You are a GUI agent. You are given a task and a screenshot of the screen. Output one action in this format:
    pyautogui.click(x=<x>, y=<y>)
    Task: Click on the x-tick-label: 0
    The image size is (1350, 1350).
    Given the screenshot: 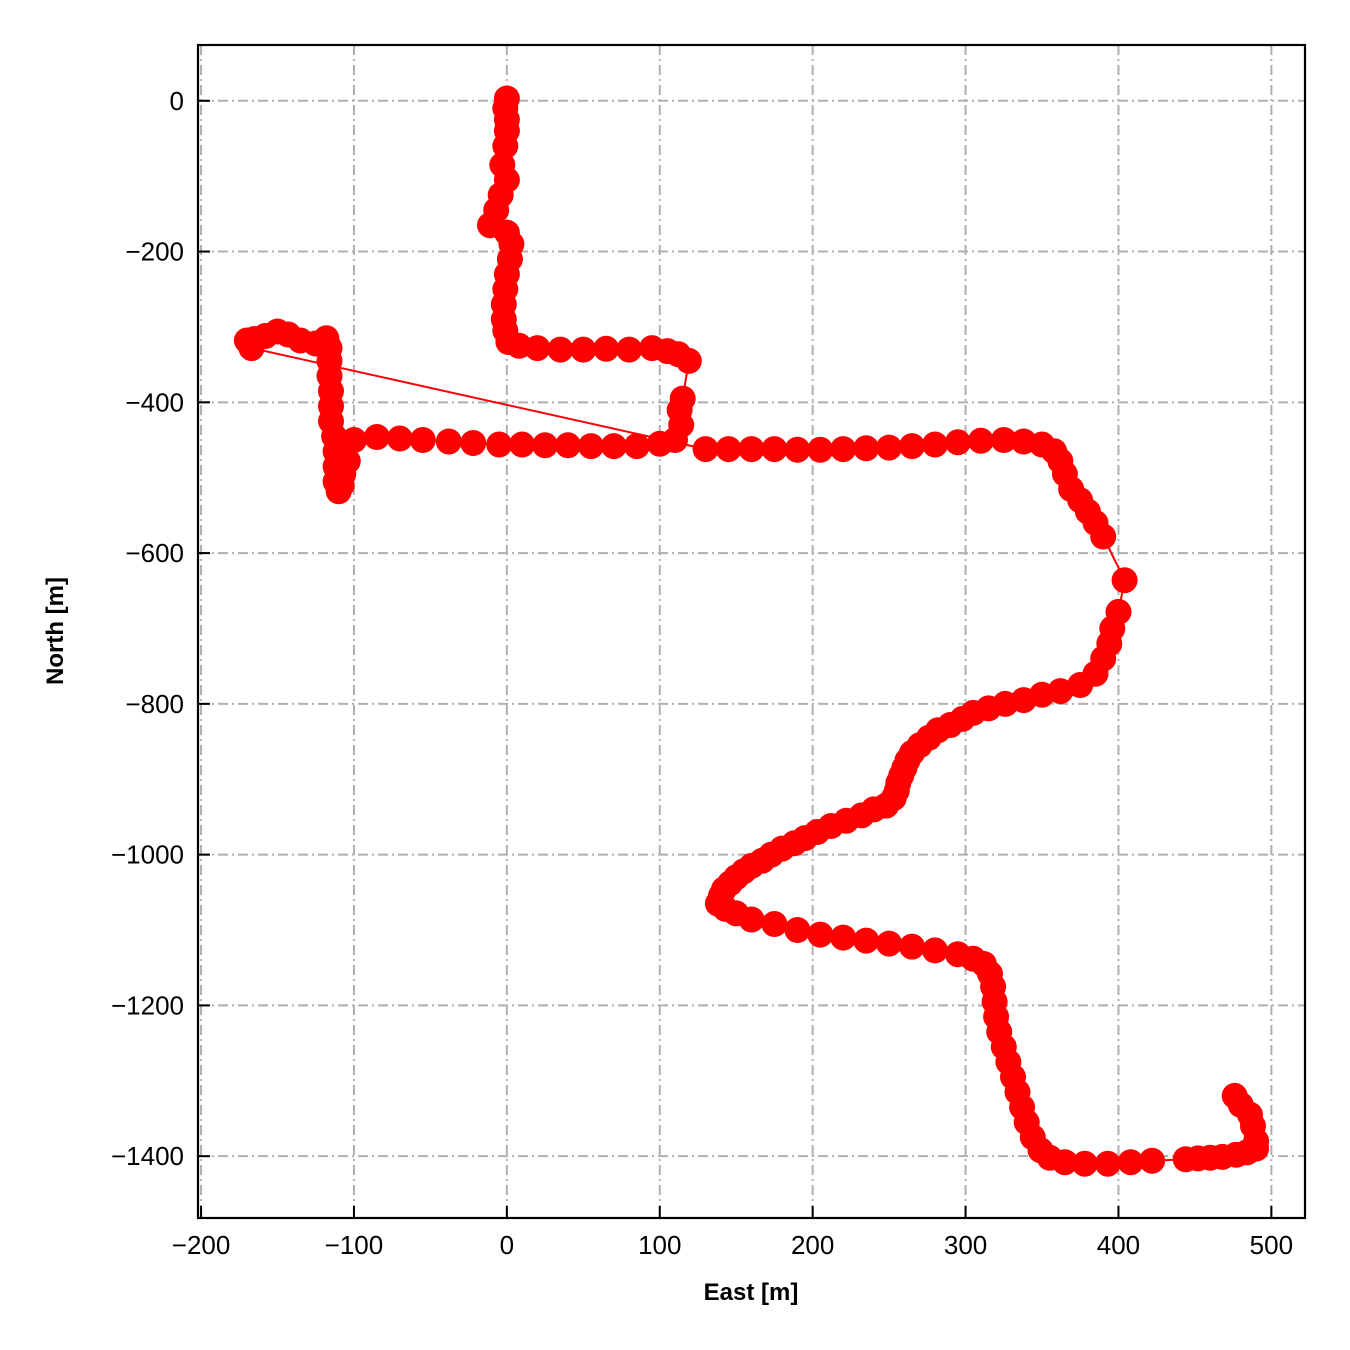 What is the action you would take?
    pyautogui.click(x=507, y=1245)
    